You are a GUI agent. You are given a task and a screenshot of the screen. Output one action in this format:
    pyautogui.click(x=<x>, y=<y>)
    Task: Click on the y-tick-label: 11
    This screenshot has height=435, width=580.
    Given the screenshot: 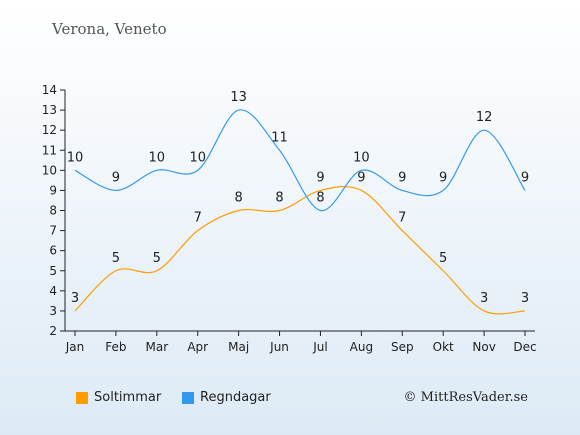 What is the action you would take?
    pyautogui.click(x=49, y=150)
    